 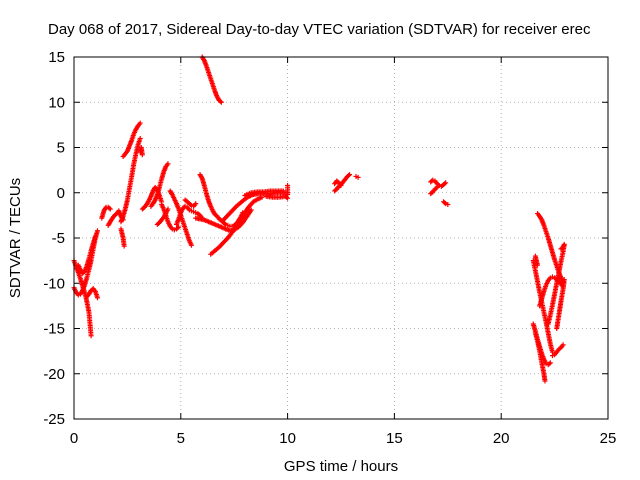 What do you see at coordinates (501, 438) in the screenshot?
I see `x-tick-label: 20` at bounding box center [501, 438].